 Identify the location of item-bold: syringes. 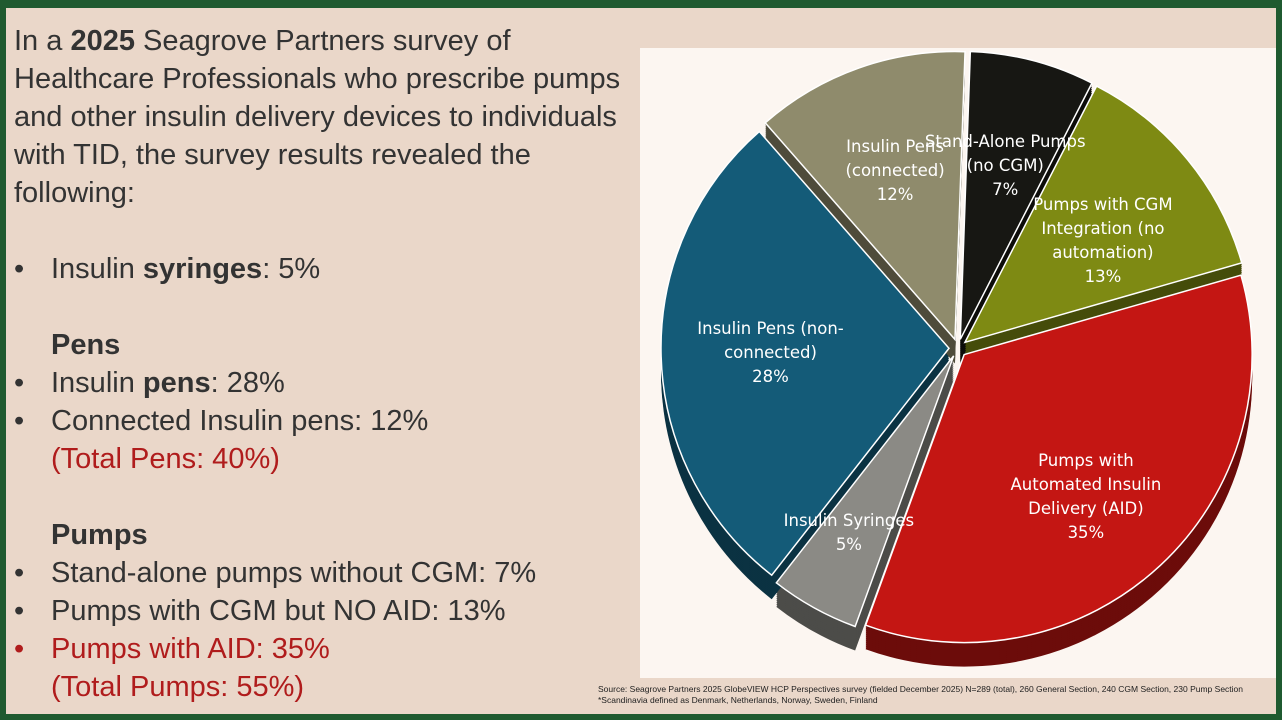
(202, 269).